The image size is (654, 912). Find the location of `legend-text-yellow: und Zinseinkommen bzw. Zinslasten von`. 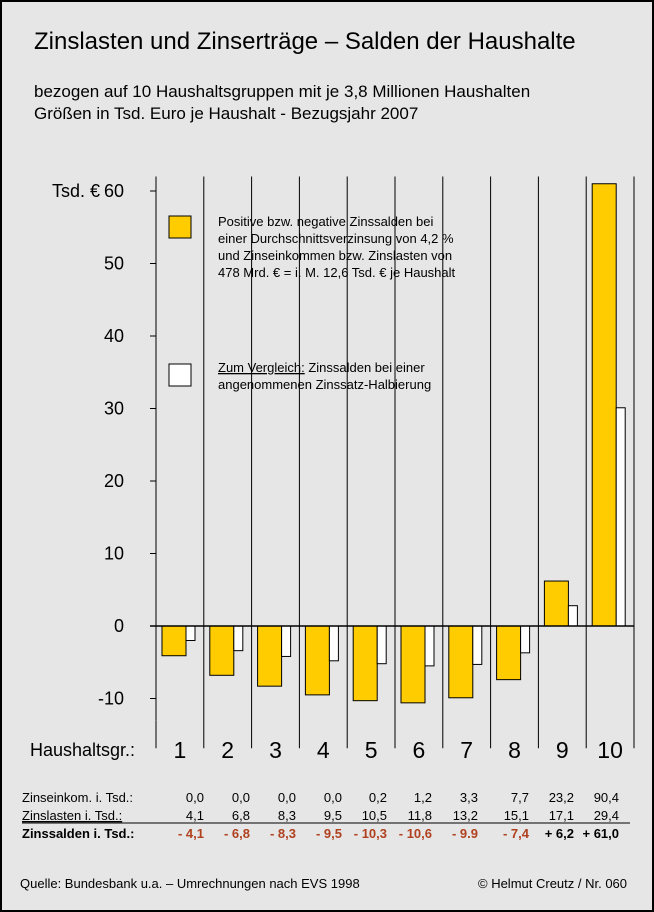

legend-text-yellow: und Zinseinkommen bzw. Zinslasten von is located at coordinates (335, 255).